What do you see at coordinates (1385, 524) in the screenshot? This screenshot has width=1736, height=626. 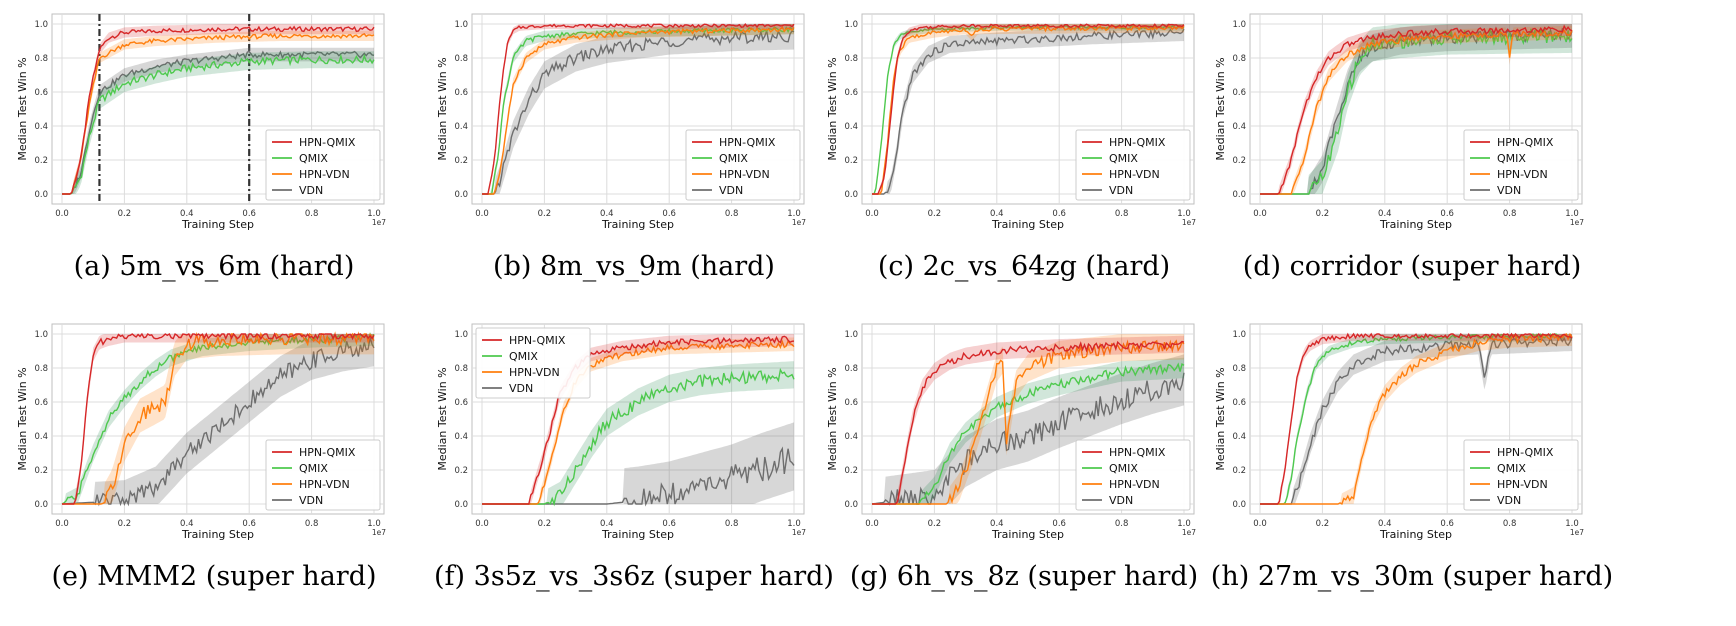 I see `x-tick-label: 0.4` at bounding box center [1385, 524].